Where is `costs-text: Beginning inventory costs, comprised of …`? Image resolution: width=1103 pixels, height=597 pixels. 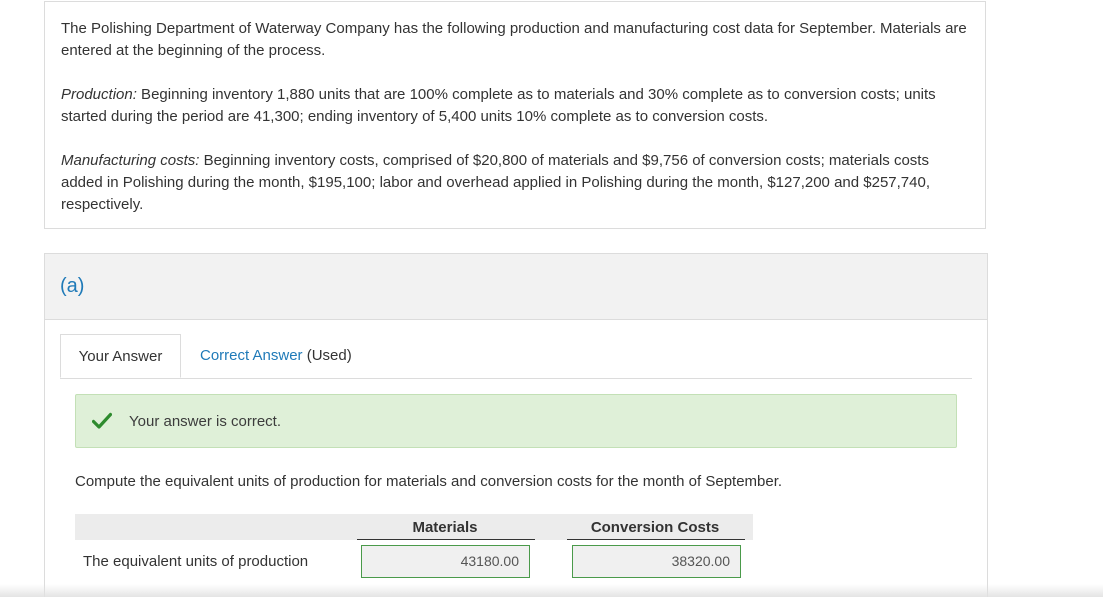
costs-text: Beginning inventory costs, comprised of … is located at coordinates (495, 182).